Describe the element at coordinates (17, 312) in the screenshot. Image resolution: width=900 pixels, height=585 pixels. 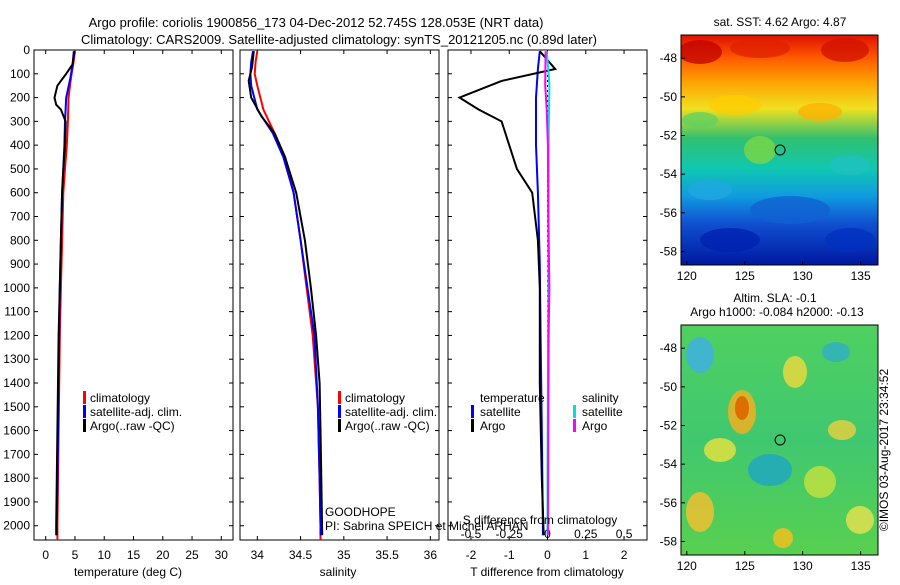
I see `depth-tick-label: 1100` at that location.